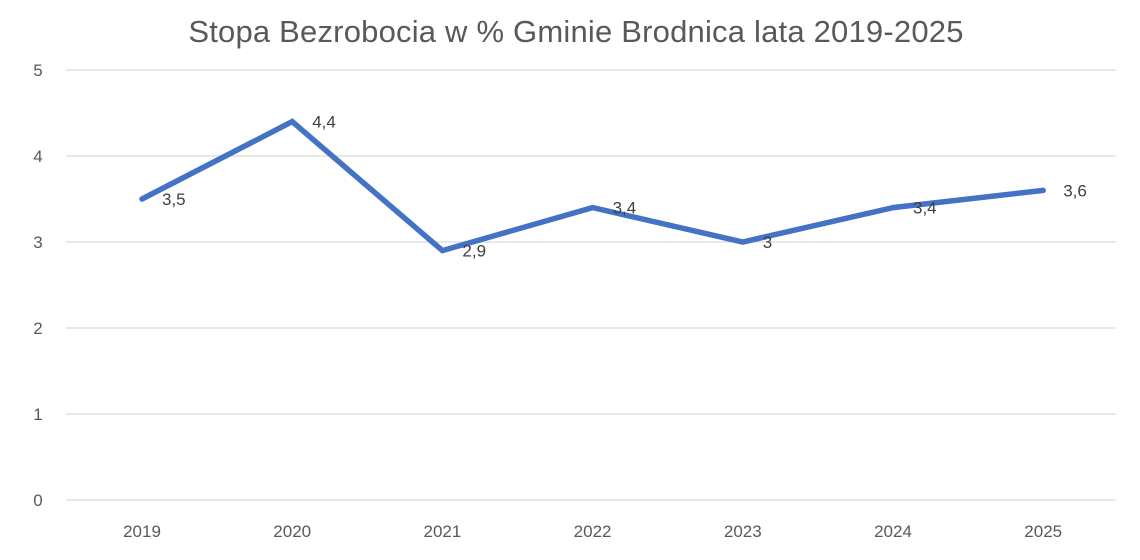 This screenshot has width=1140, height=560. Describe the element at coordinates (37, 500) in the screenshot. I see `y-axis-tick-label: 0` at that location.